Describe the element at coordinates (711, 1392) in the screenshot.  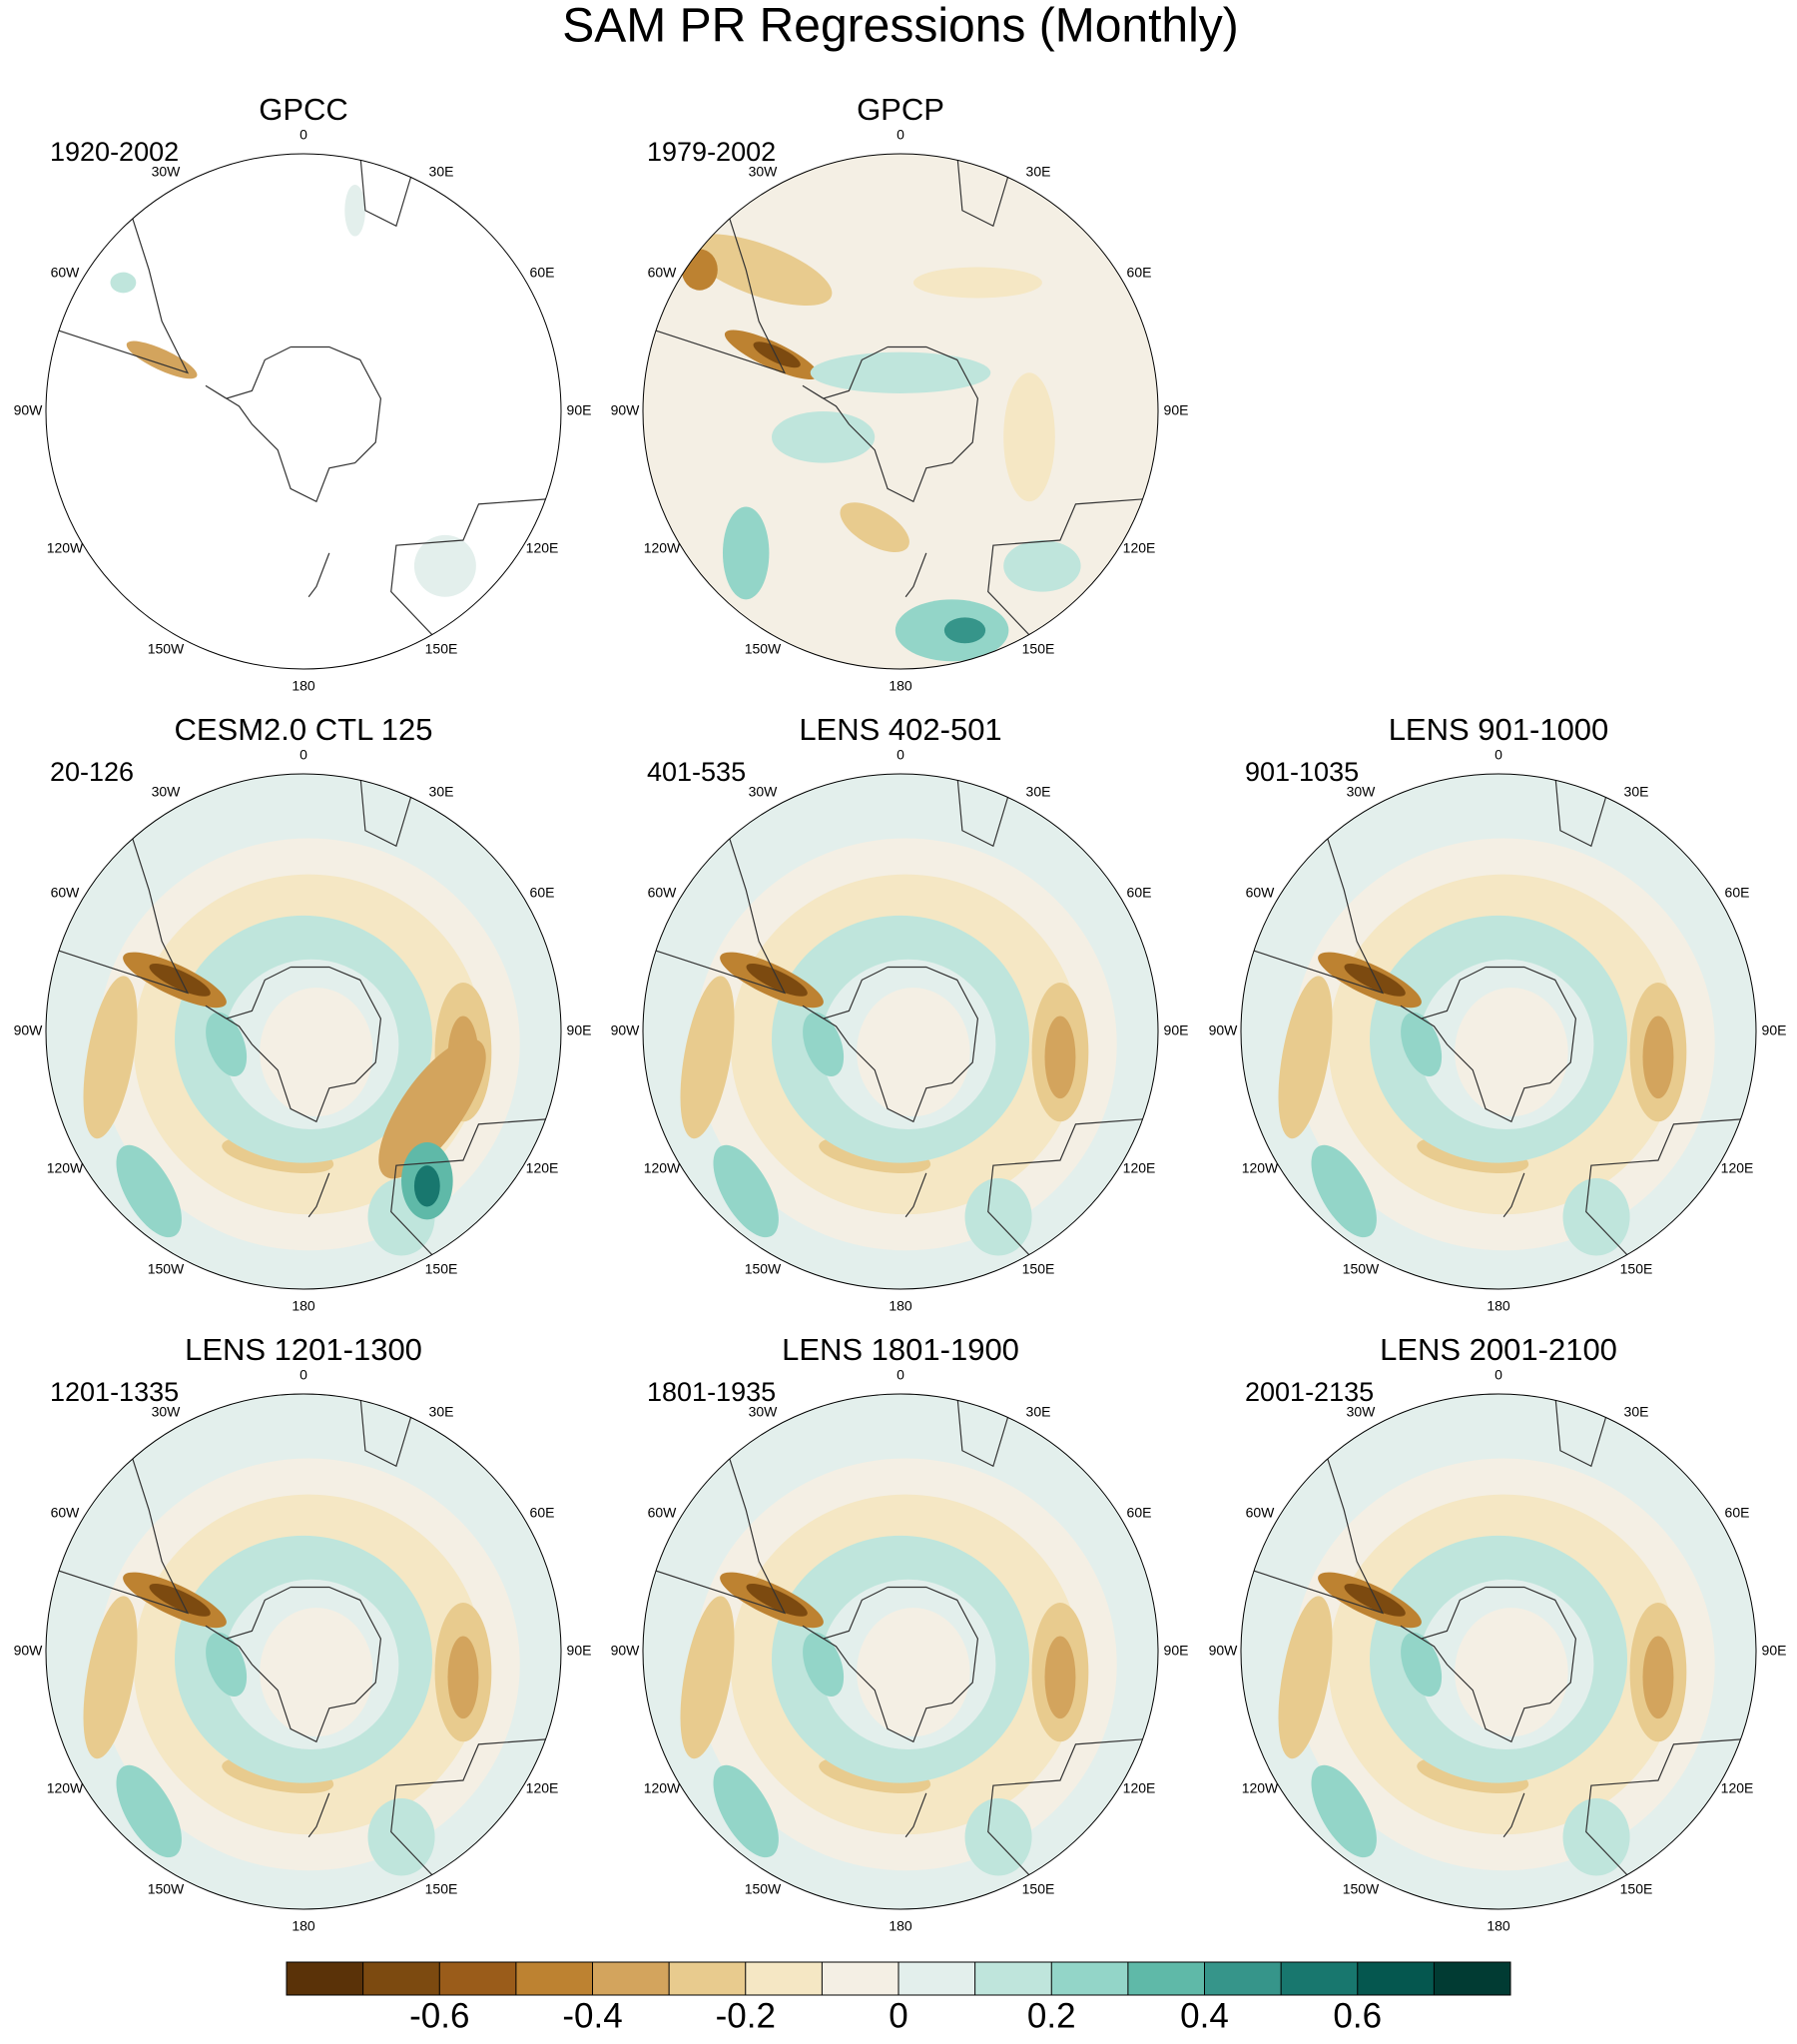
I see `panel-period: 1801-1935` at that location.